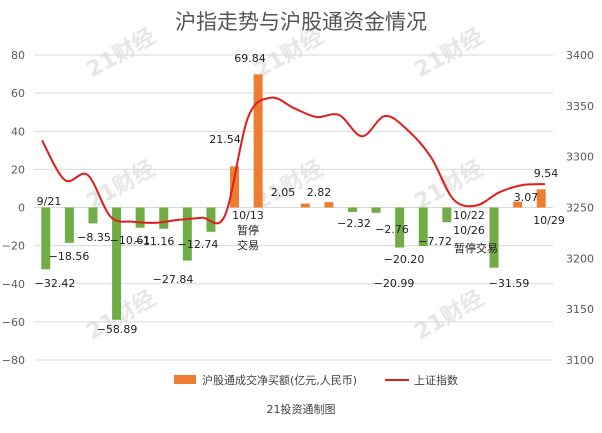 This screenshot has width=602, height=433. I want to click on y-left-tick-label: 0, so click(21, 208).